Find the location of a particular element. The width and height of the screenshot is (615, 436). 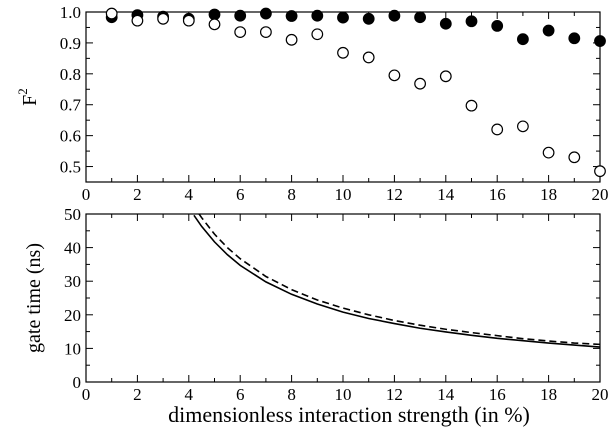

fidelity-x-tick-label: 16 is located at coordinates (497, 194).